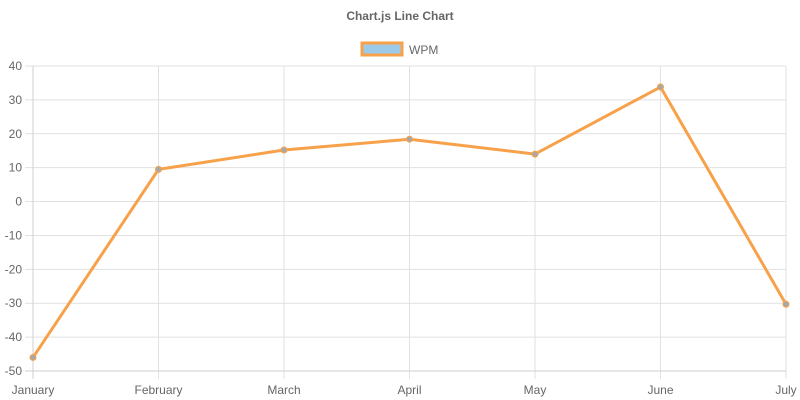  I want to click on y-tick-label: -20, so click(14, 269).